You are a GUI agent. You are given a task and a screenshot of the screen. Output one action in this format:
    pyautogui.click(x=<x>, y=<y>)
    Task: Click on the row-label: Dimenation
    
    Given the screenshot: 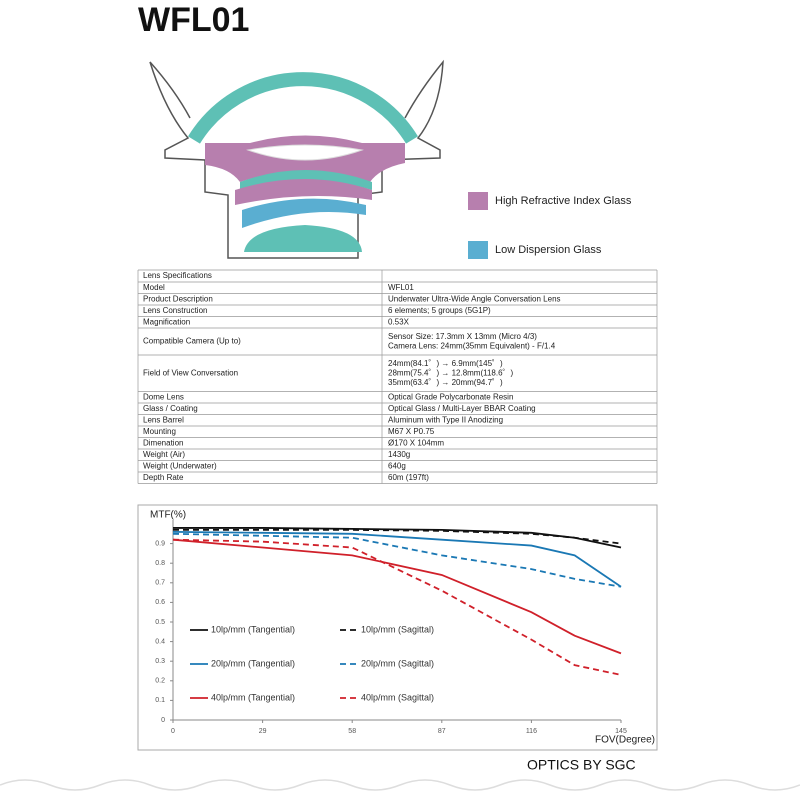 What is the action you would take?
    pyautogui.click(x=163, y=442)
    